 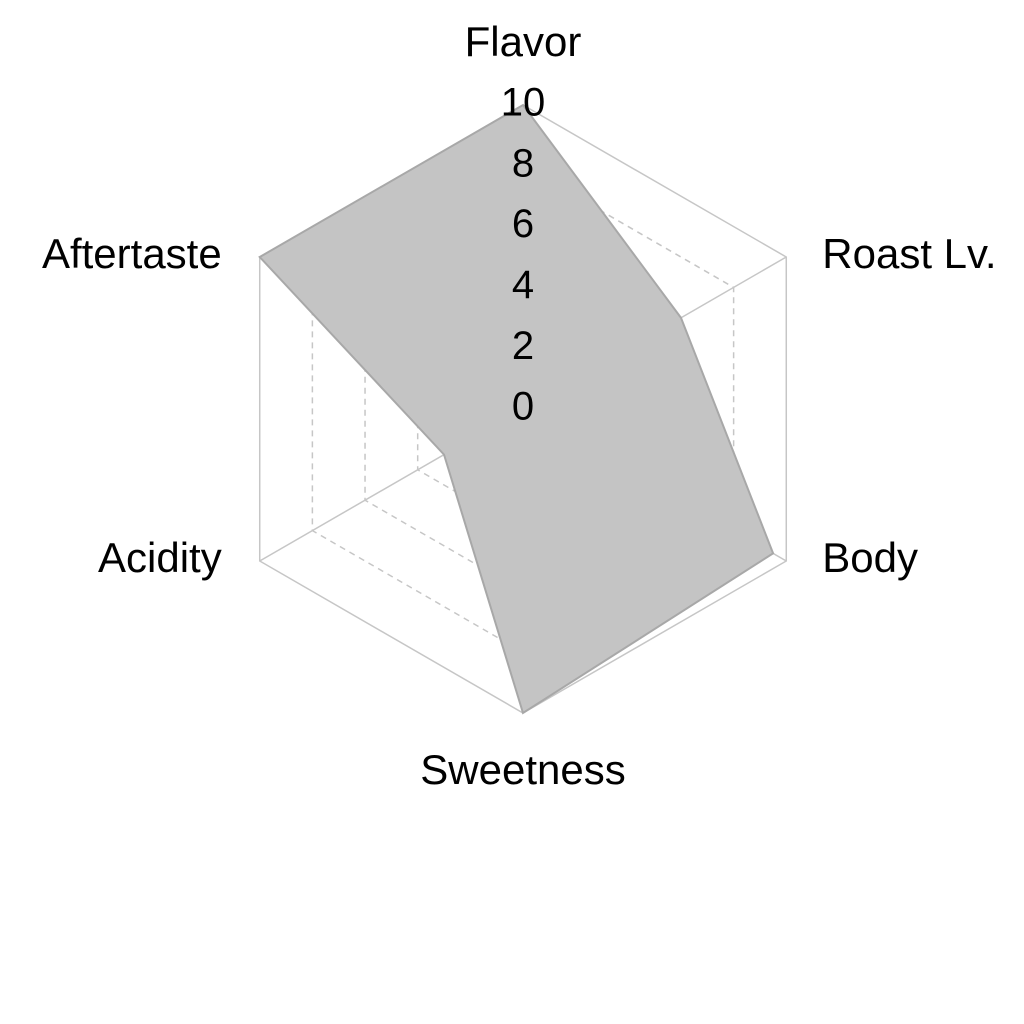 What do you see at coordinates (523, 285) in the screenshot?
I see `tick-label-4: 4` at bounding box center [523, 285].